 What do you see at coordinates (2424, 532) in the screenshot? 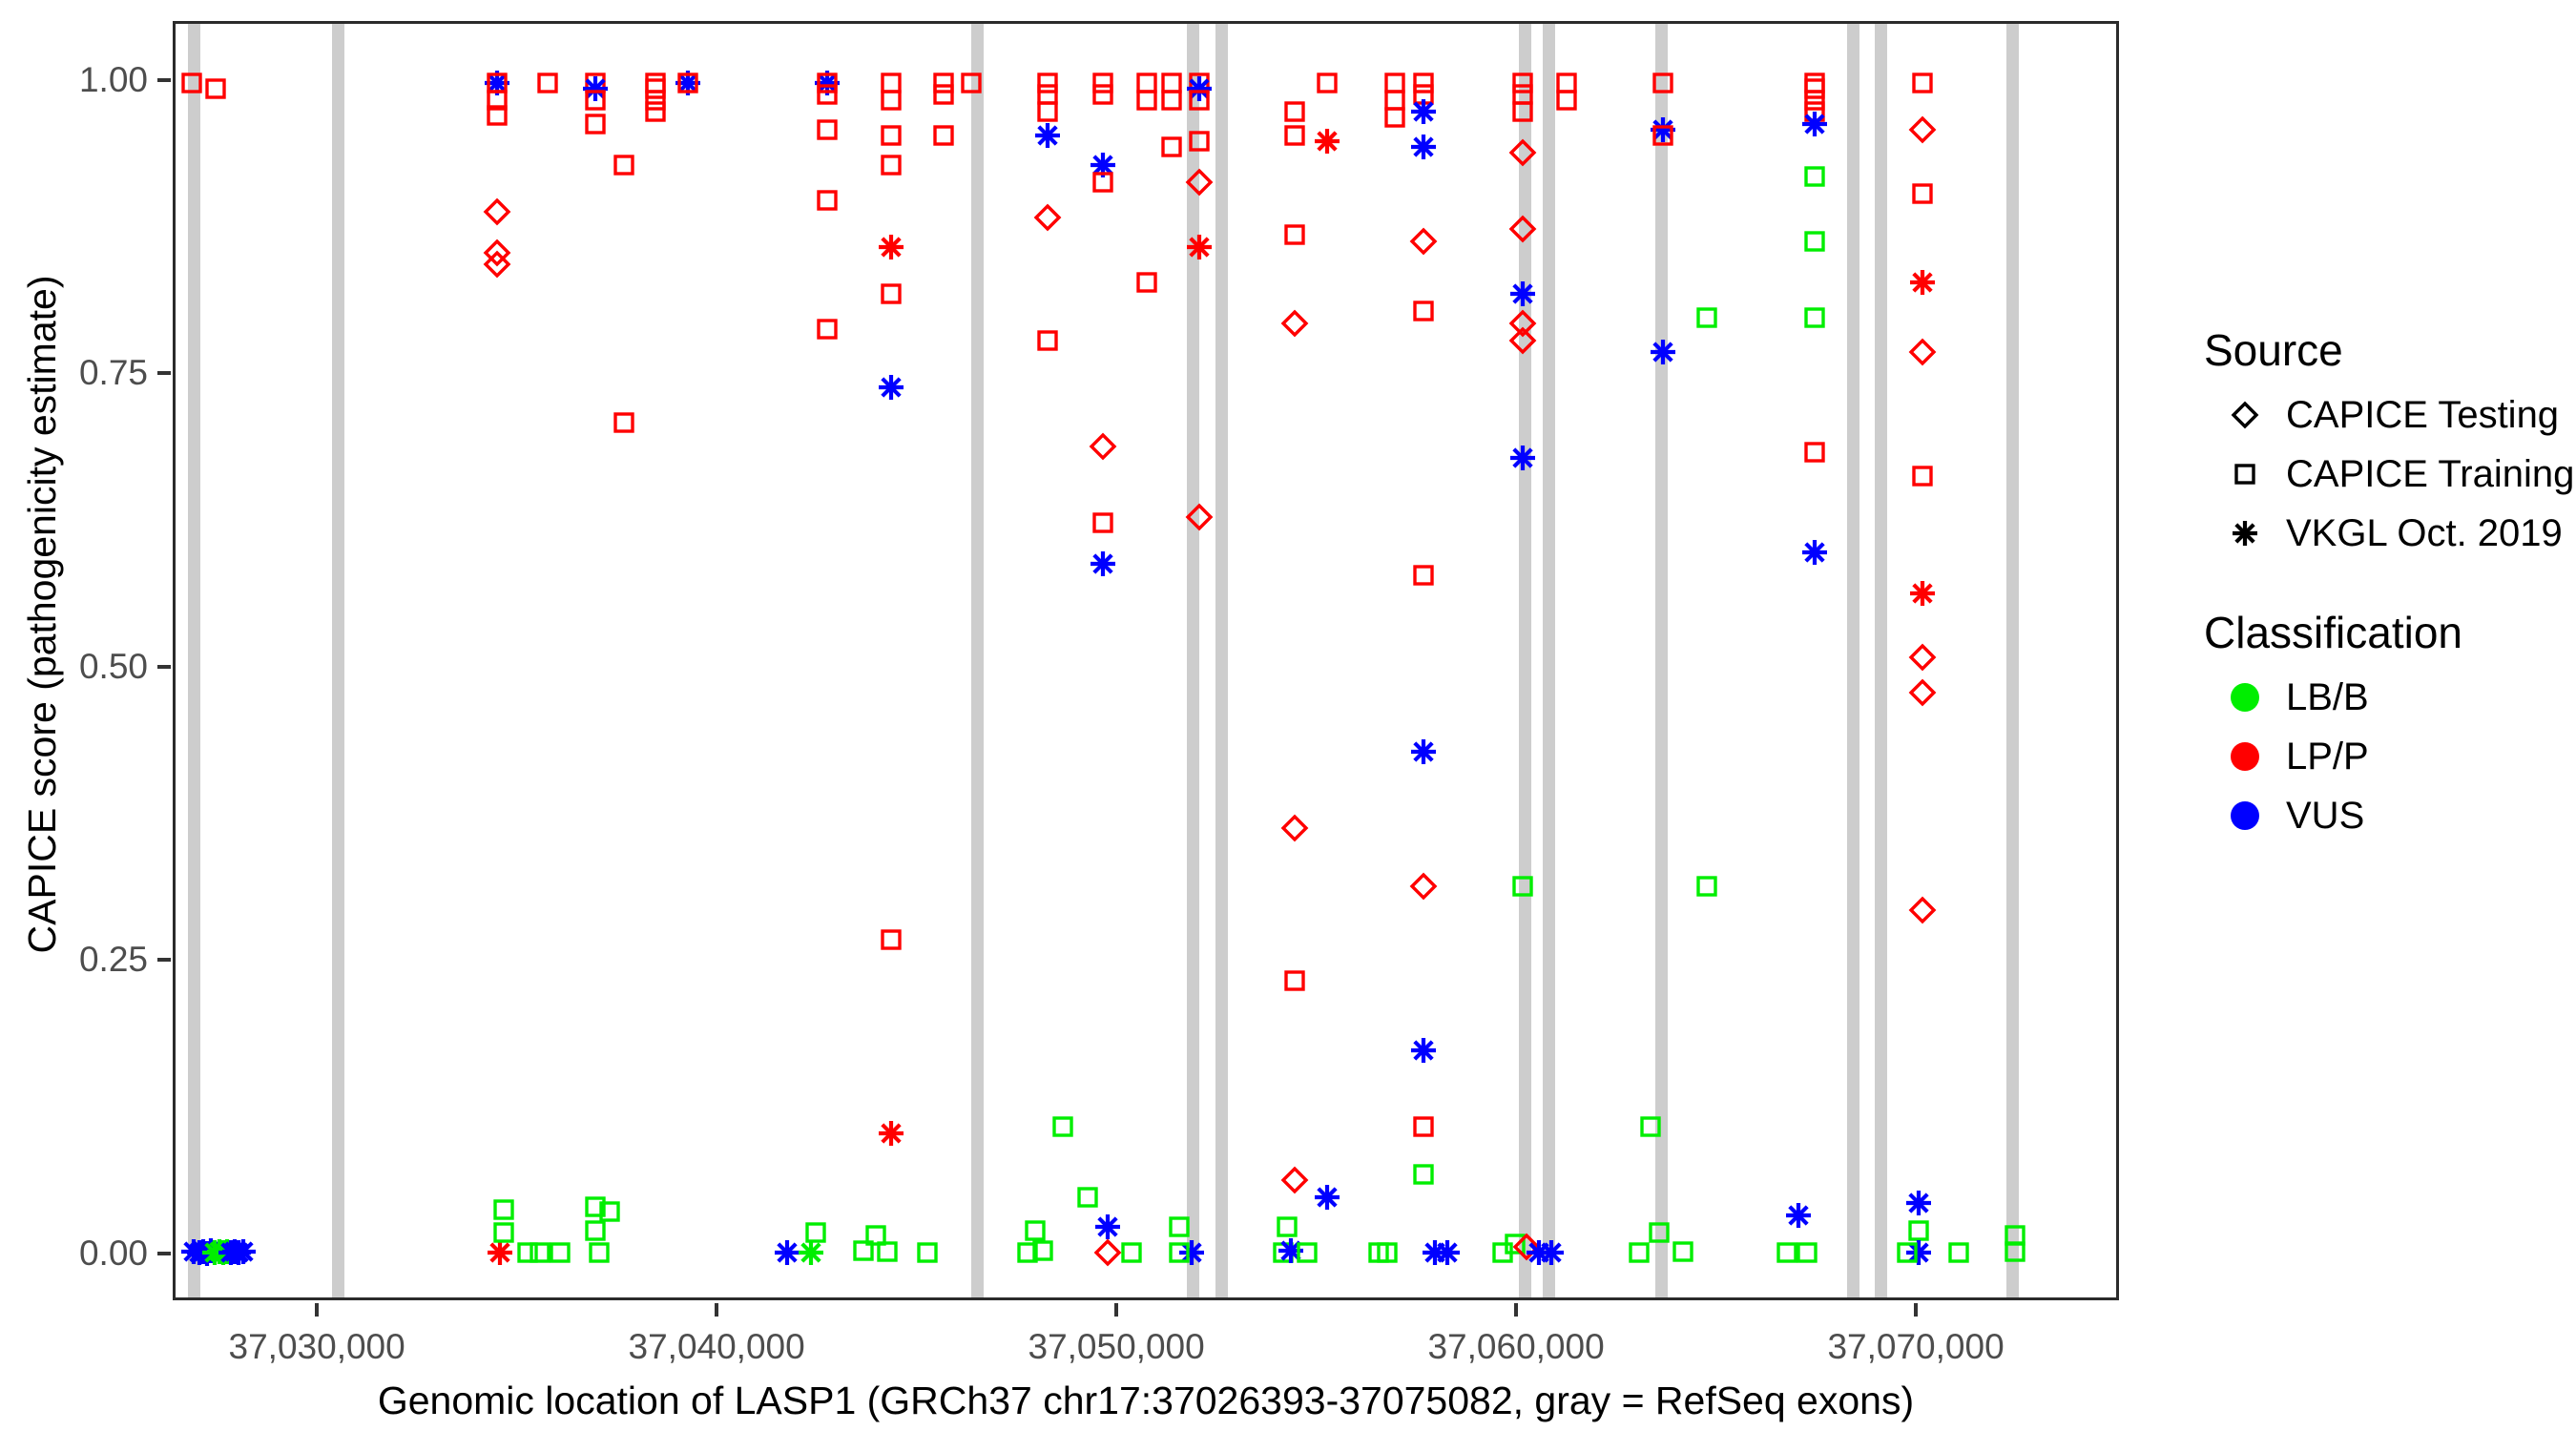
I see `legend-item-label: VKGL Oct. 2019` at bounding box center [2424, 532].